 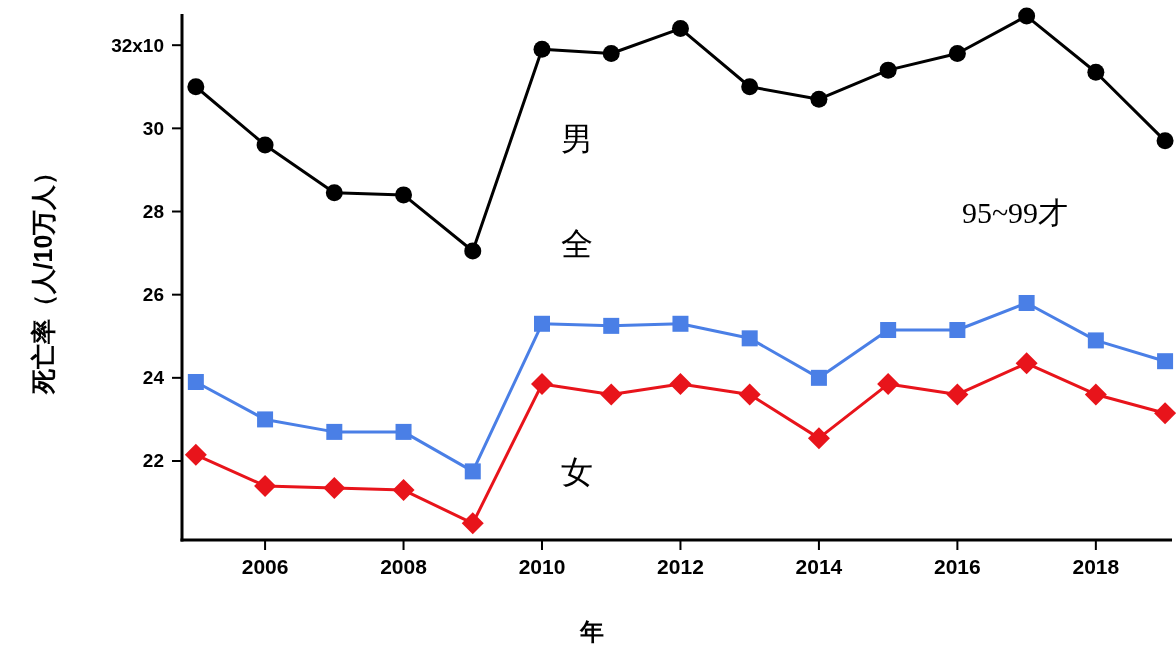 What do you see at coordinates (404, 566) in the screenshot?
I see `x-tick-label: 2008` at bounding box center [404, 566].